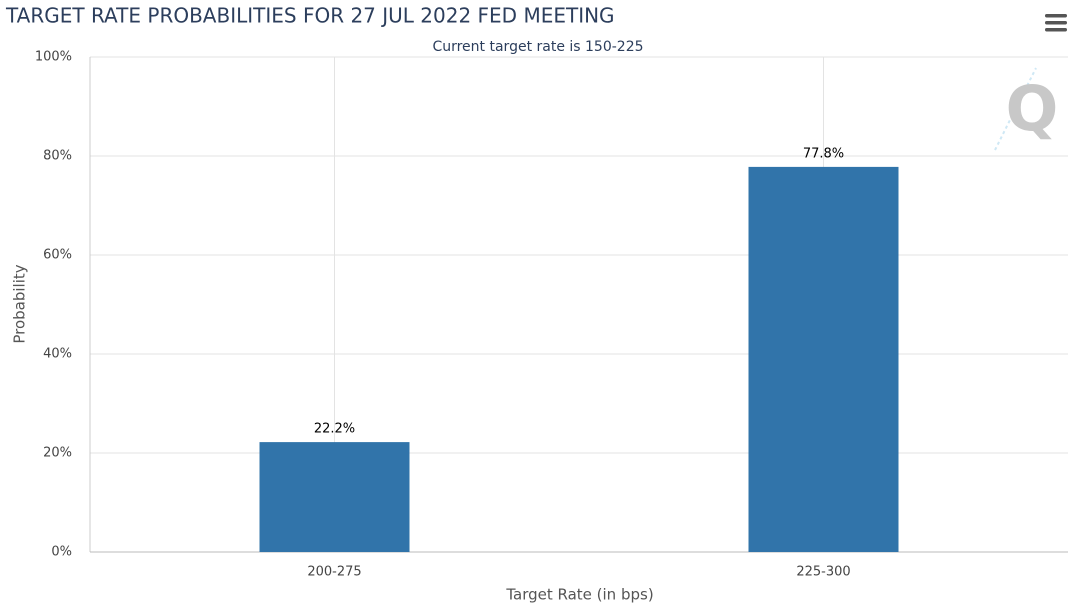 The image size is (1078, 616). I want to click on menu-button, so click(1056, 23).